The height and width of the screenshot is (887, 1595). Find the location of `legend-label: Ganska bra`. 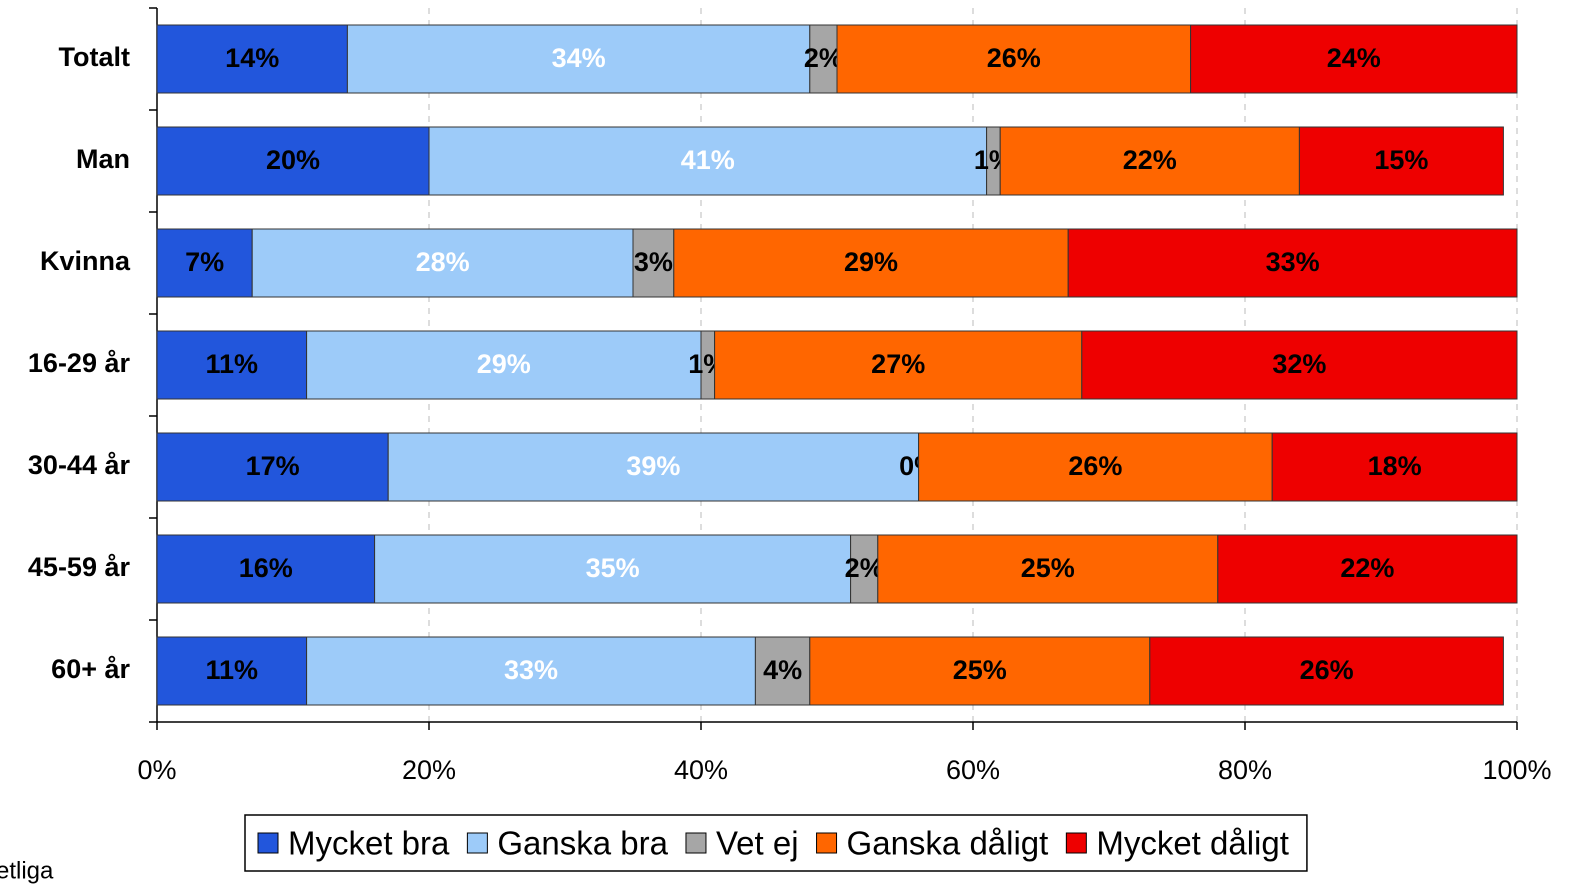

legend-label: Ganska bra is located at coordinates (582, 843).